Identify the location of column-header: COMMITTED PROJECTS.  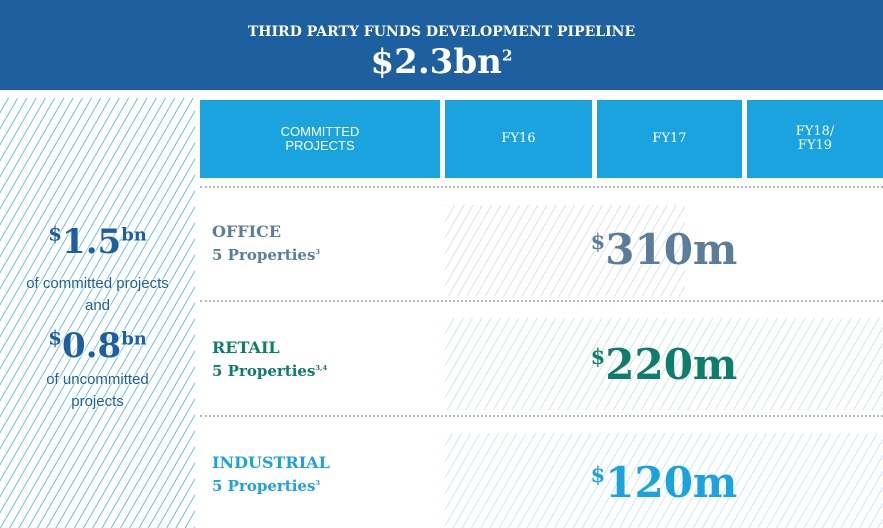
(320, 139).